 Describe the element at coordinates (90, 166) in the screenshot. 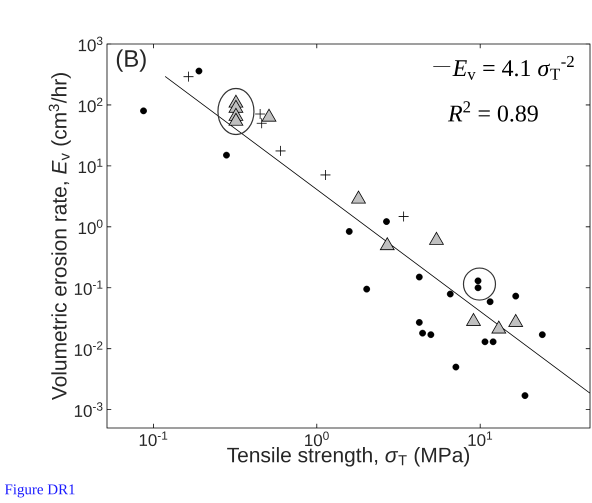

I see `y-tick-label: 10$^{1}$` at that location.